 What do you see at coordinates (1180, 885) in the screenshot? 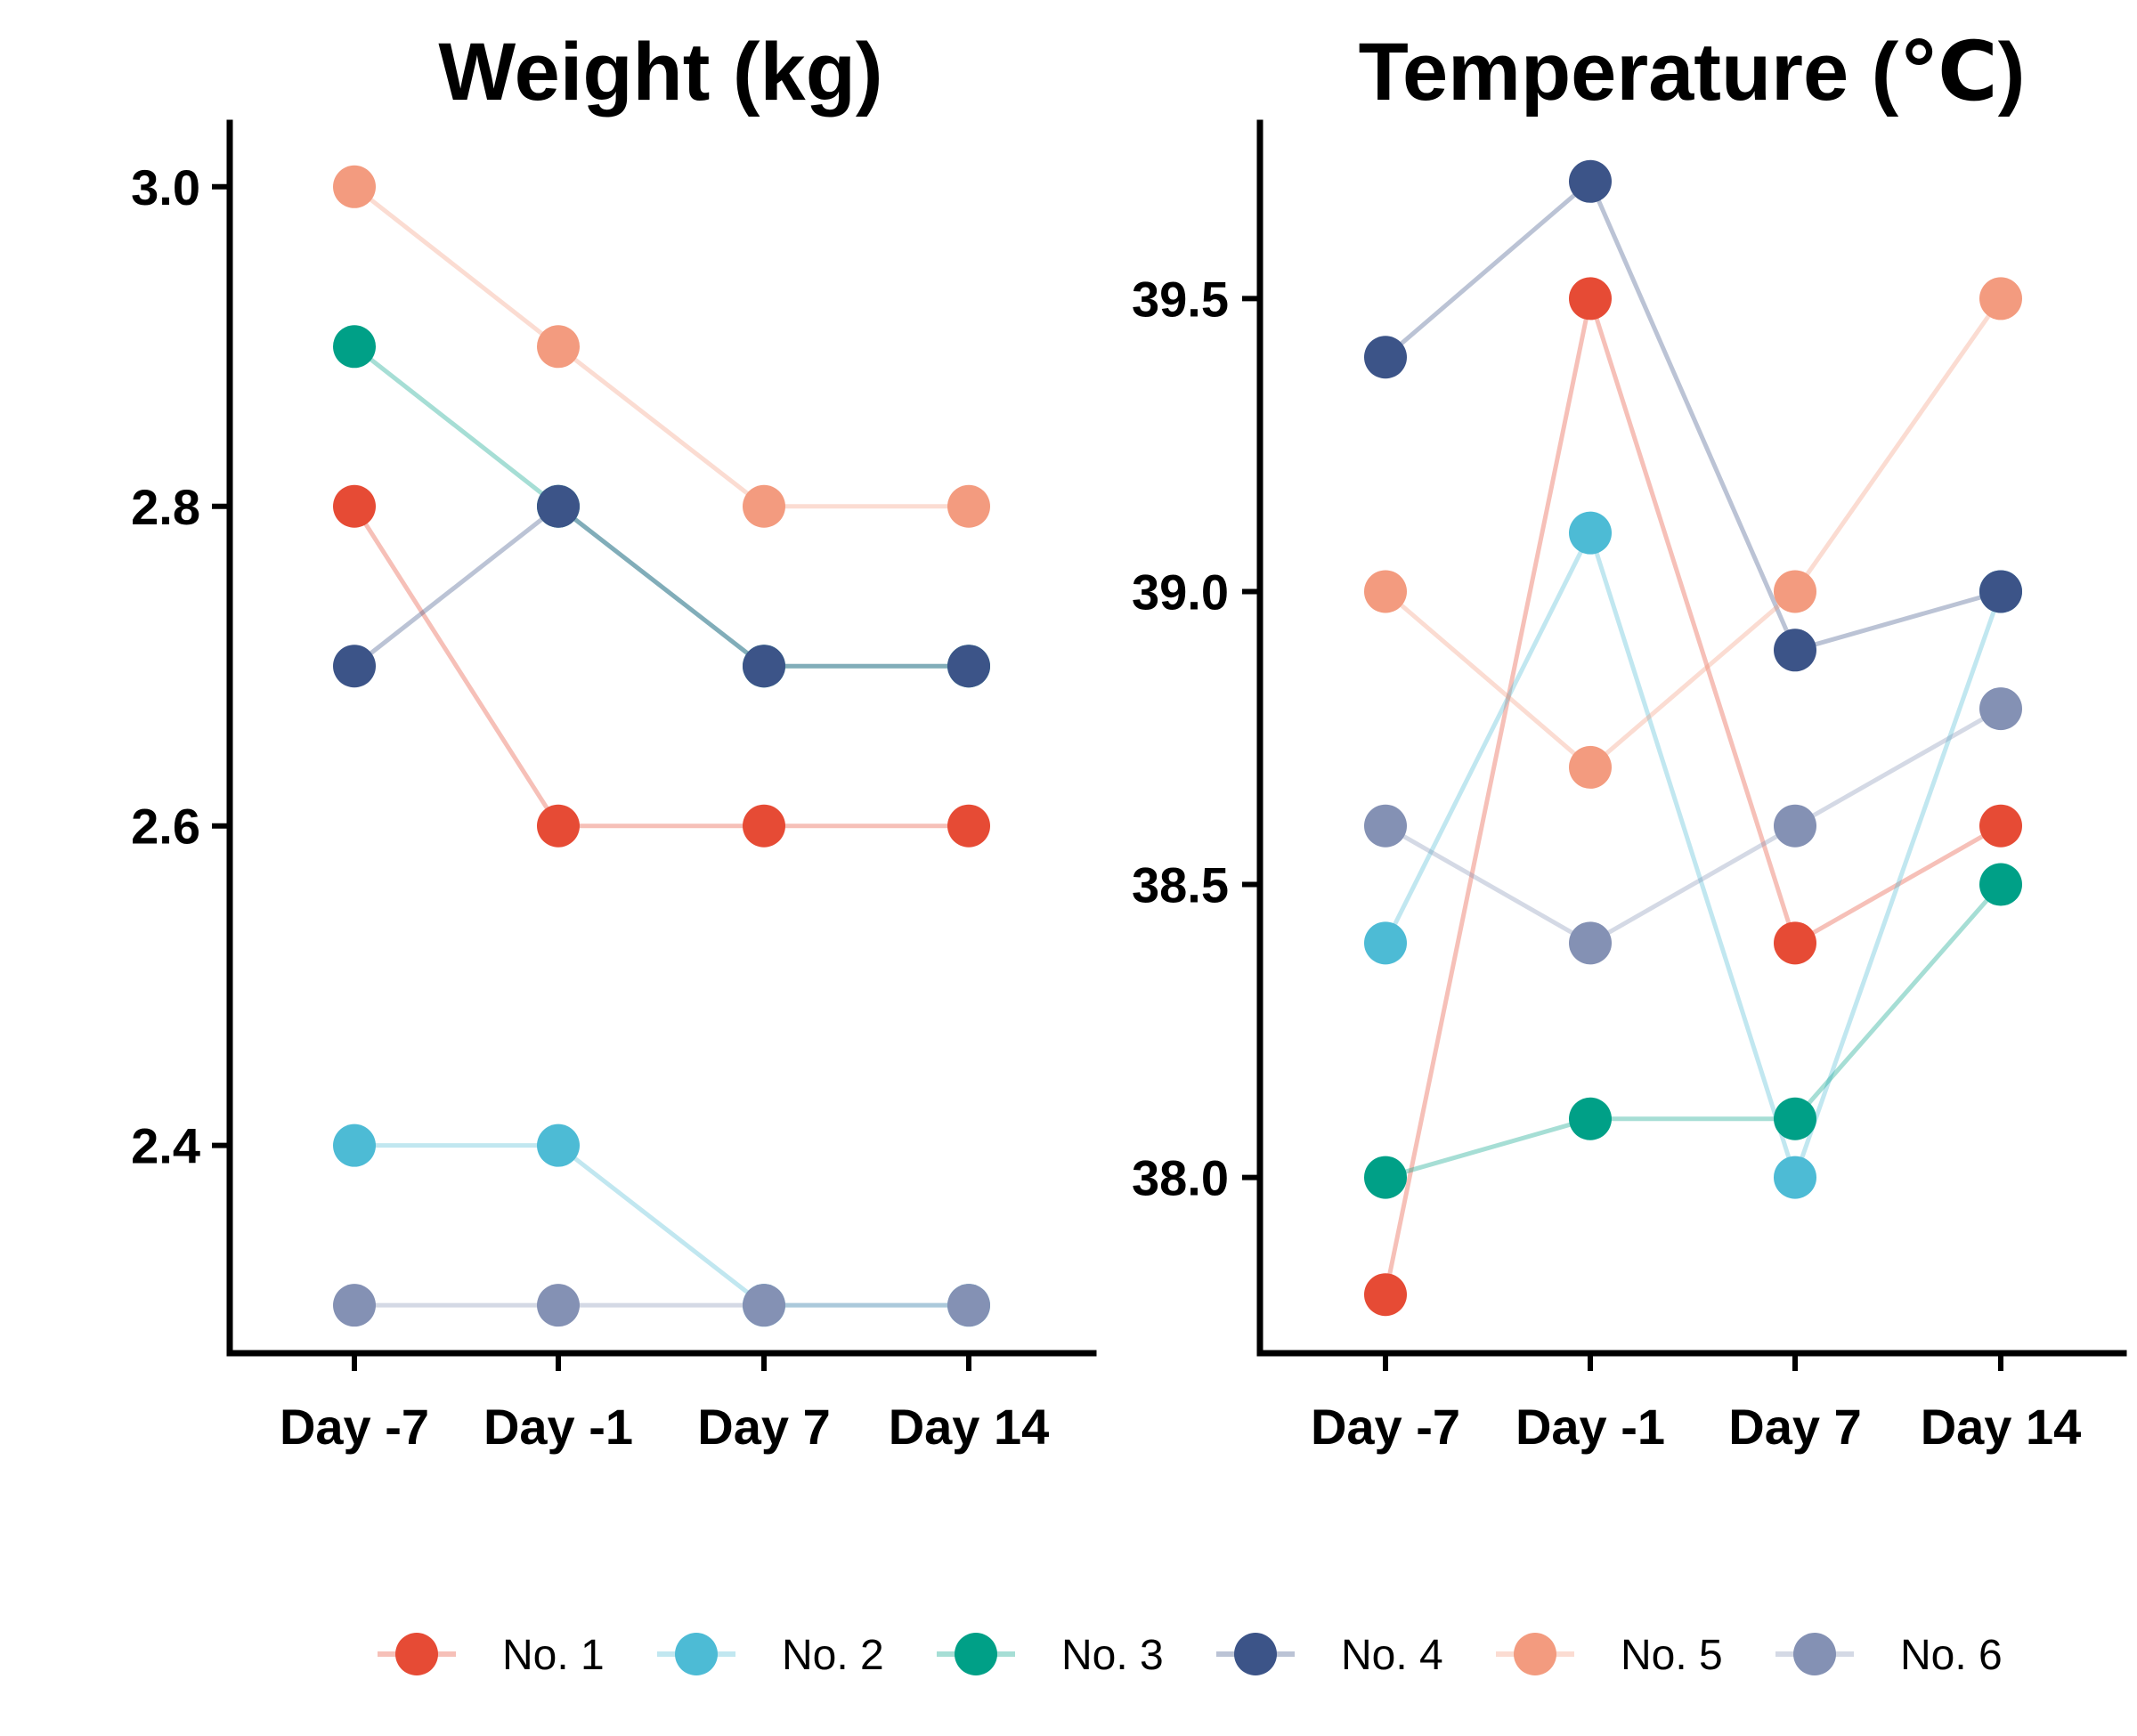
I see `y-tick-label: 38.5` at bounding box center [1180, 885].